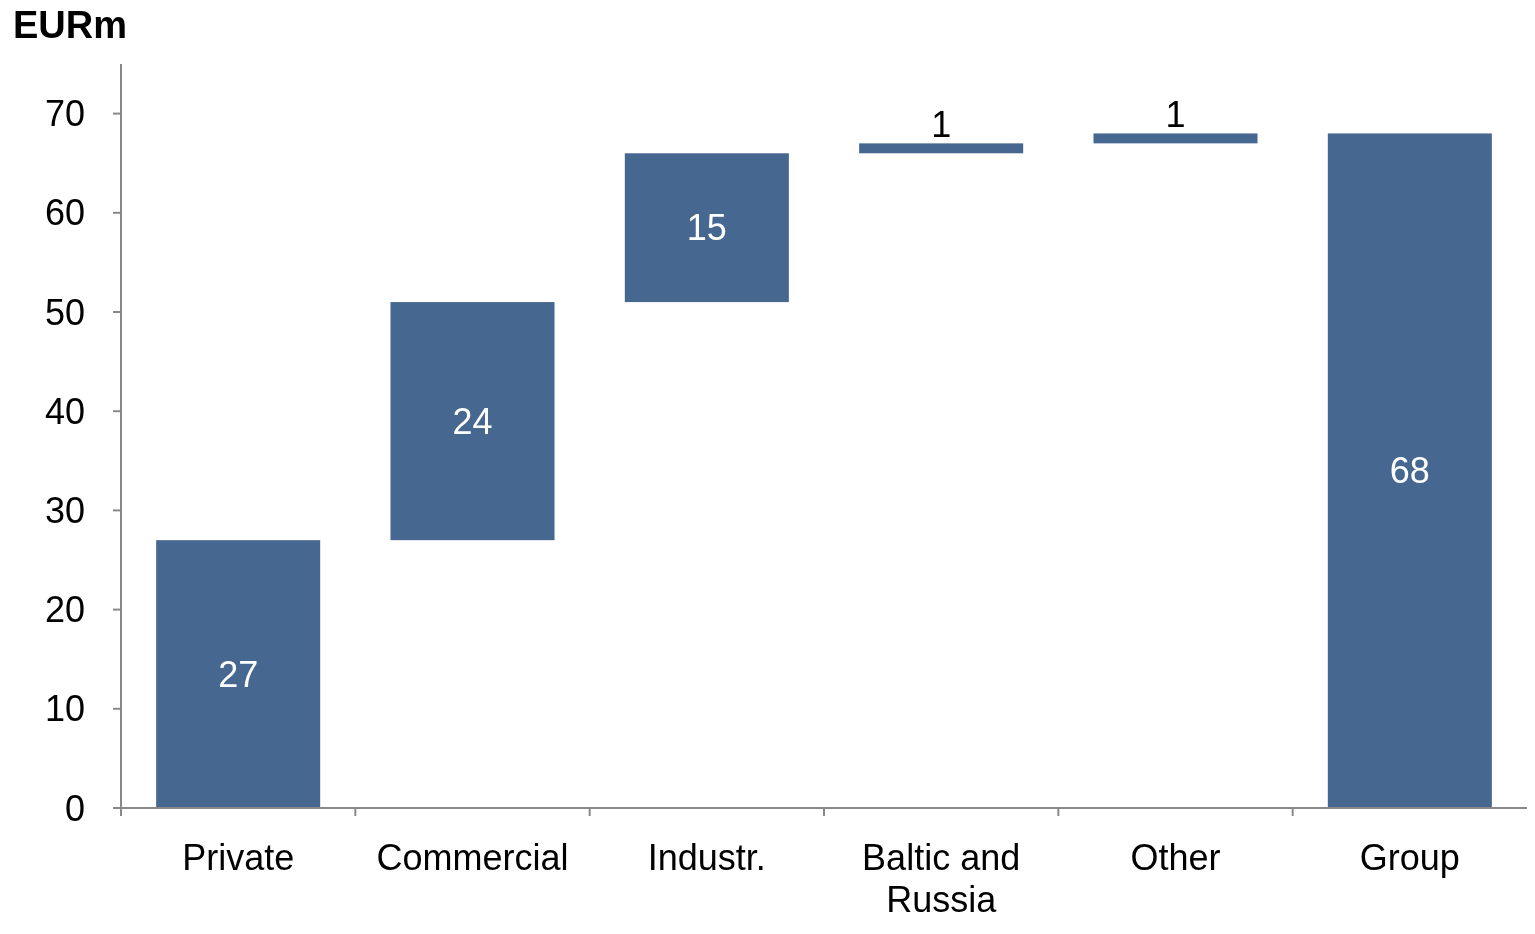  I want to click on y-tick-label: 0, so click(74, 808).